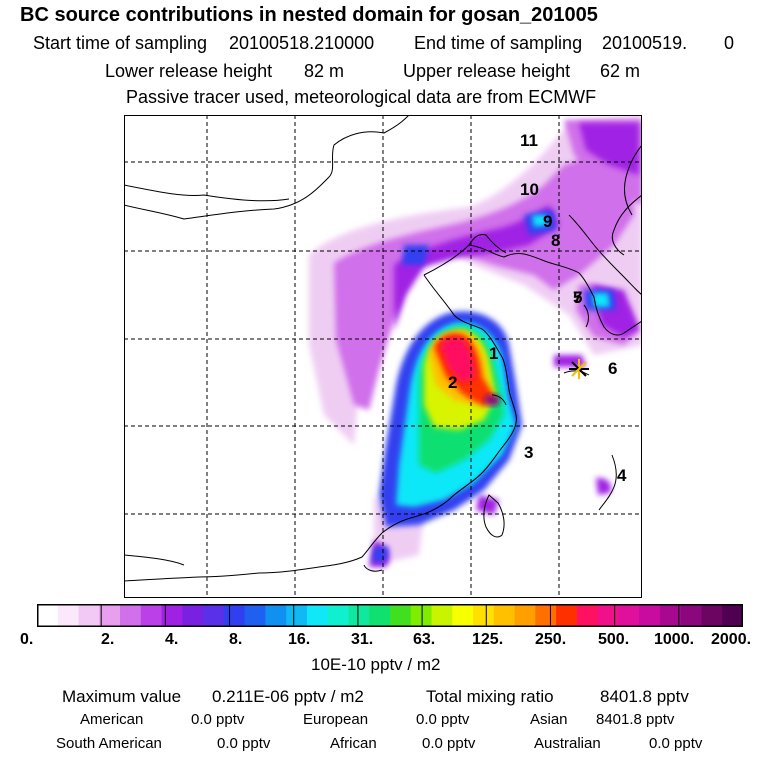 The width and height of the screenshot is (768, 768). Describe the element at coordinates (27, 639) in the screenshot. I see `colorbar-tick-label: 0.` at that location.